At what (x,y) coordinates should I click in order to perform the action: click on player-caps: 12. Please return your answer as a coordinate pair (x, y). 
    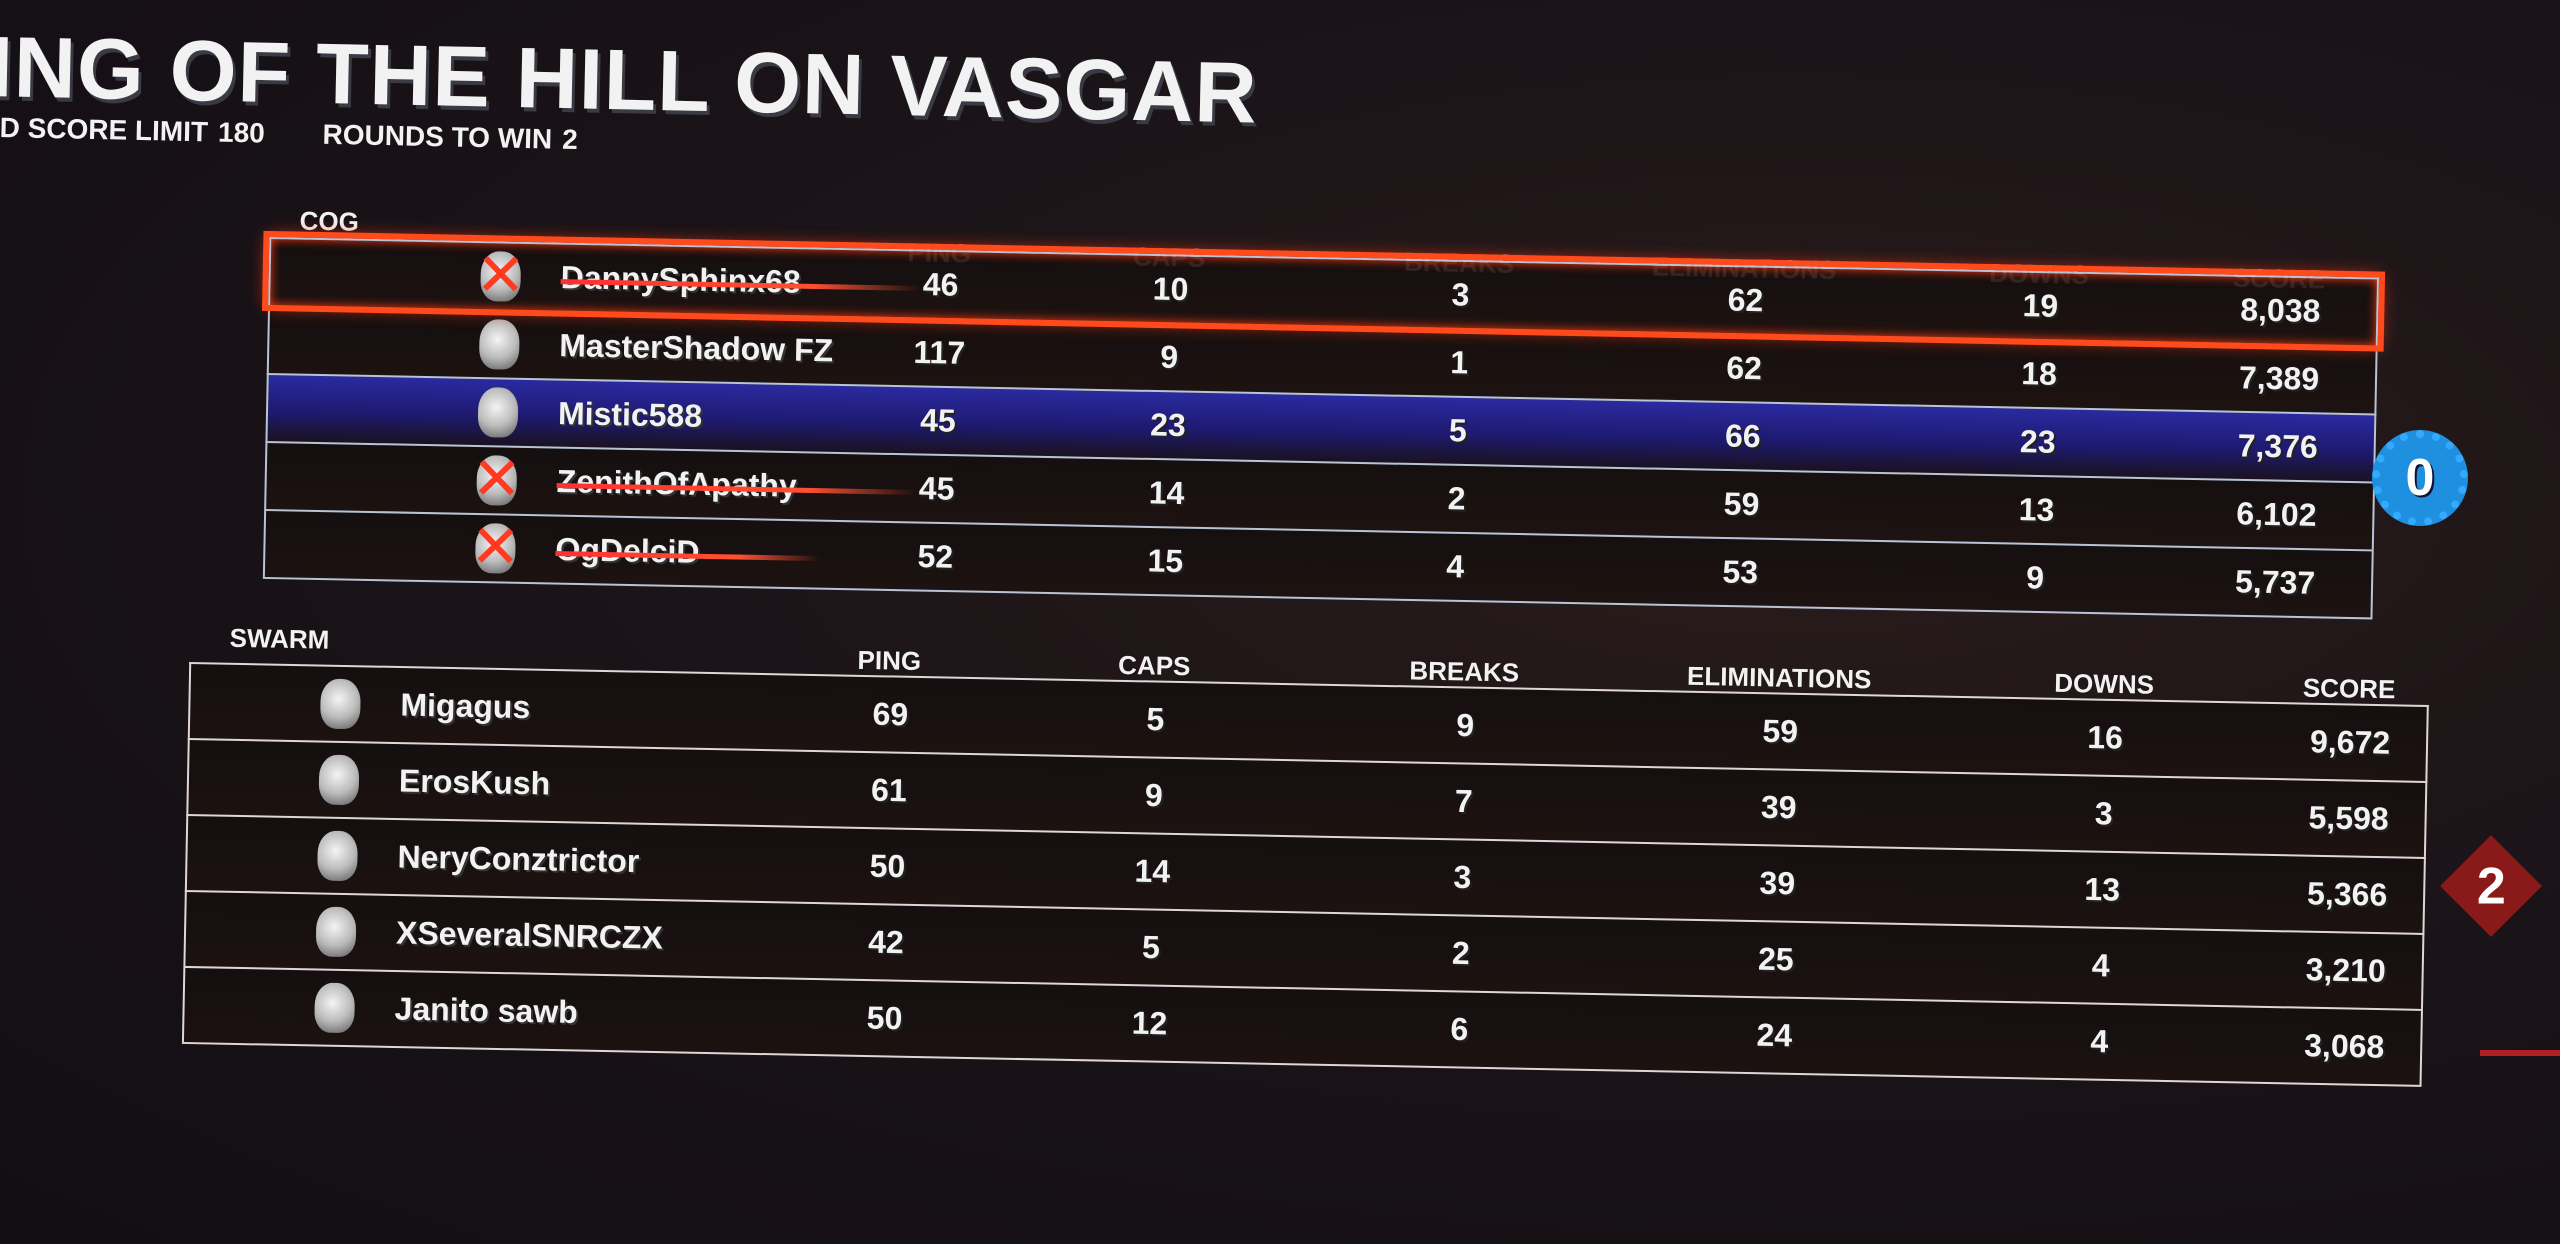
    Looking at the image, I should click on (1149, 1023).